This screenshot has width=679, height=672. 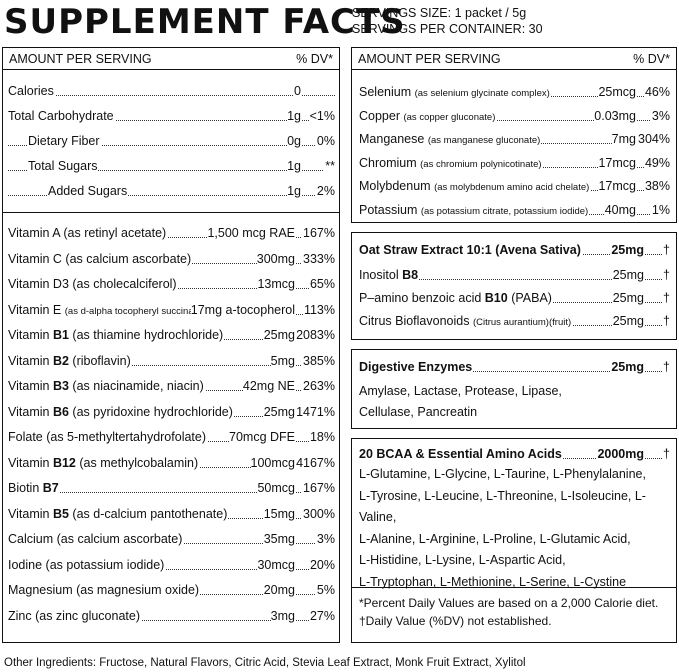 I want to click on nutrient-name: Vitamin B6 (as pyridoxine hydrochloride), so click(x=121, y=411).